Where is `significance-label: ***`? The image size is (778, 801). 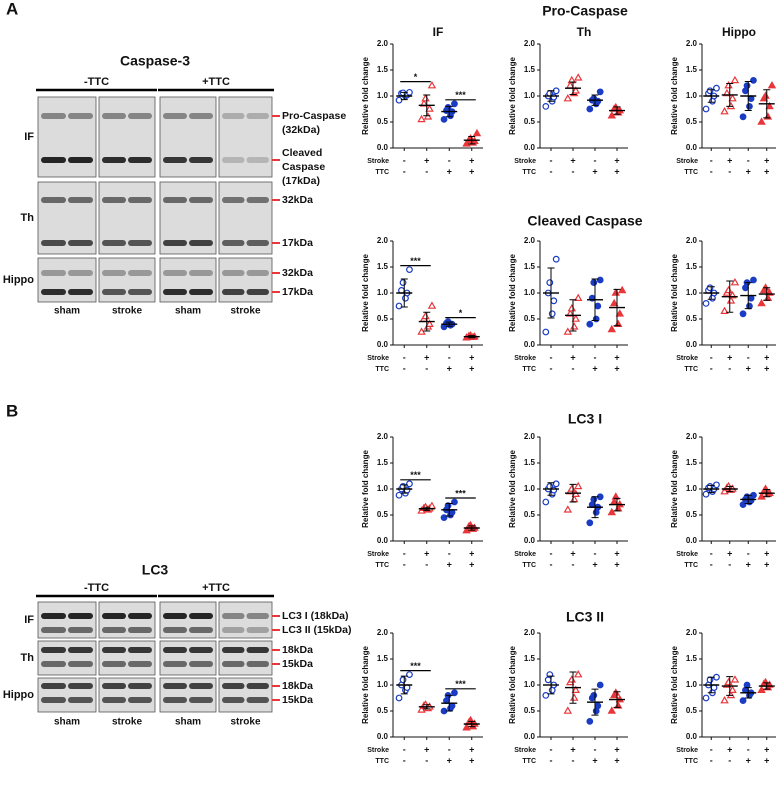 significance-label: *** is located at coordinates (460, 95).